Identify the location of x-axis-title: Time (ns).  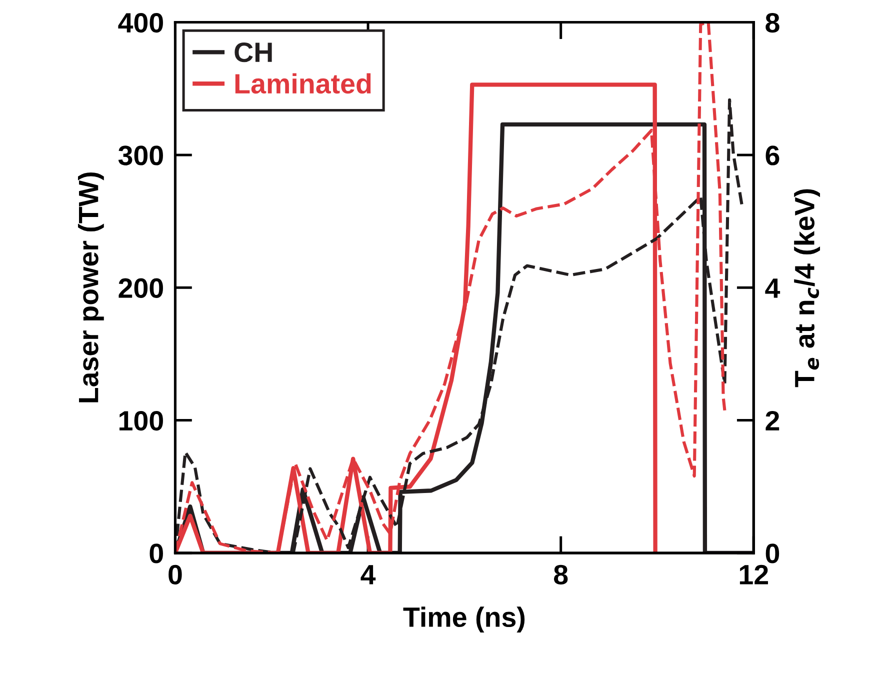
(464, 619).